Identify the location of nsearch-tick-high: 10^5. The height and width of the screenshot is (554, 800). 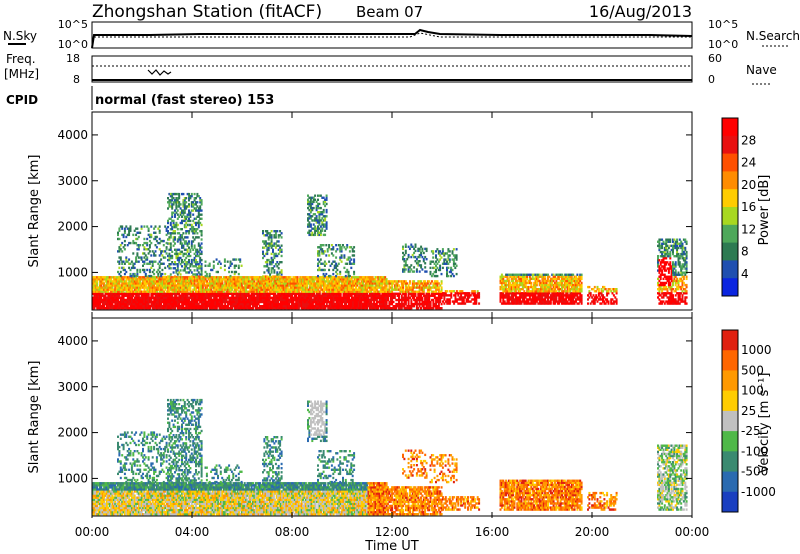
(723, 24).